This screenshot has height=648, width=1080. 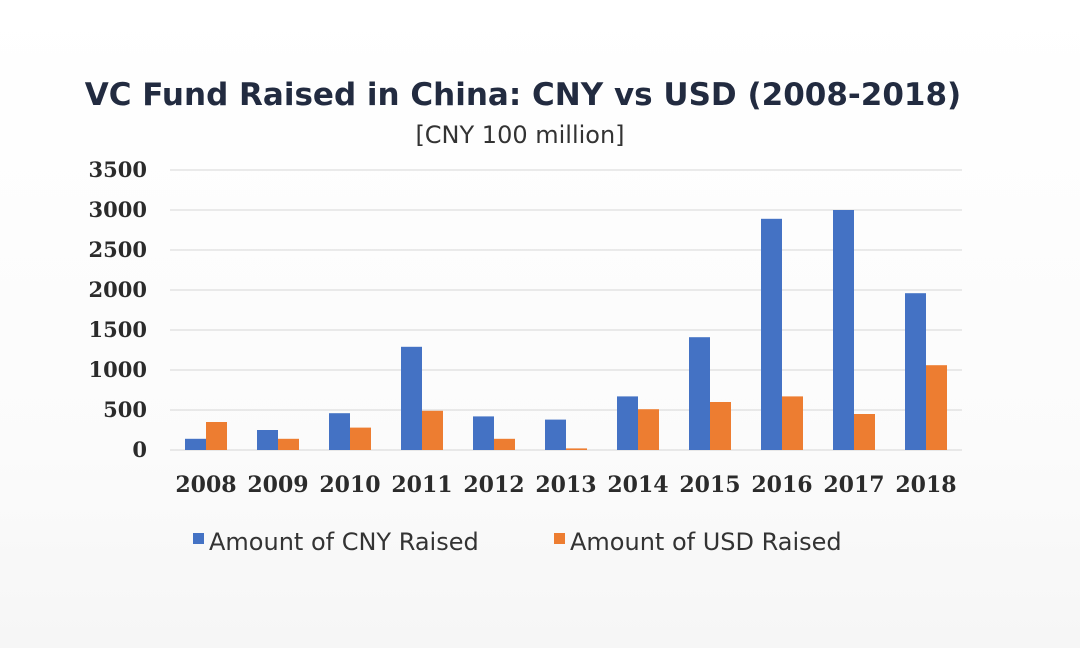 I want to click on bar-usd-2012, so click(x=504, y=444).